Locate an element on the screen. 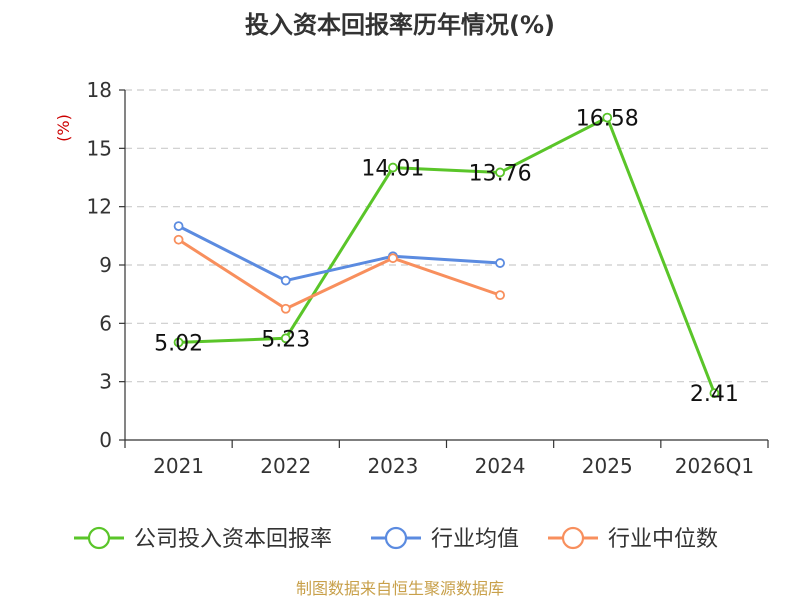 The width and height of the screenshot is (800, 600). y-tick-label: 15 is located at coordinates (99, 148).